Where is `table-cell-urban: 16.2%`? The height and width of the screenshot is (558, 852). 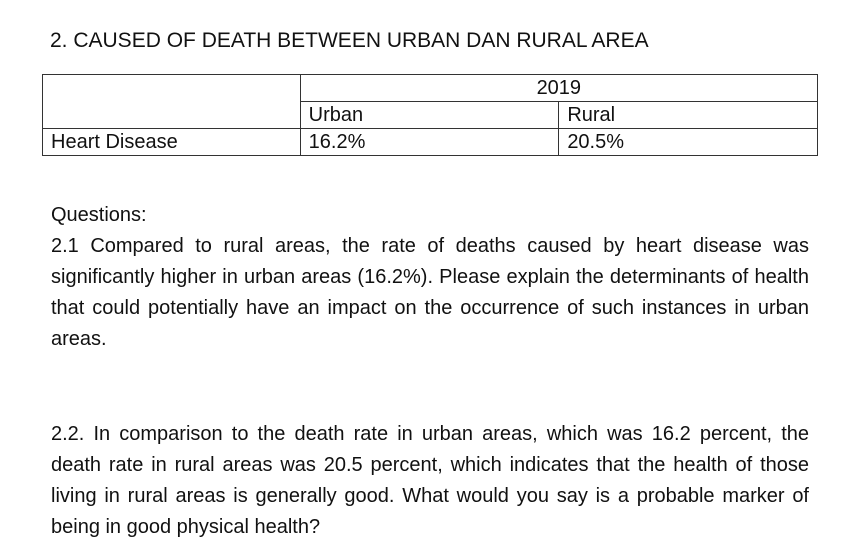
table-cell-urban: 16.2% is located at coordinates (429, 142).